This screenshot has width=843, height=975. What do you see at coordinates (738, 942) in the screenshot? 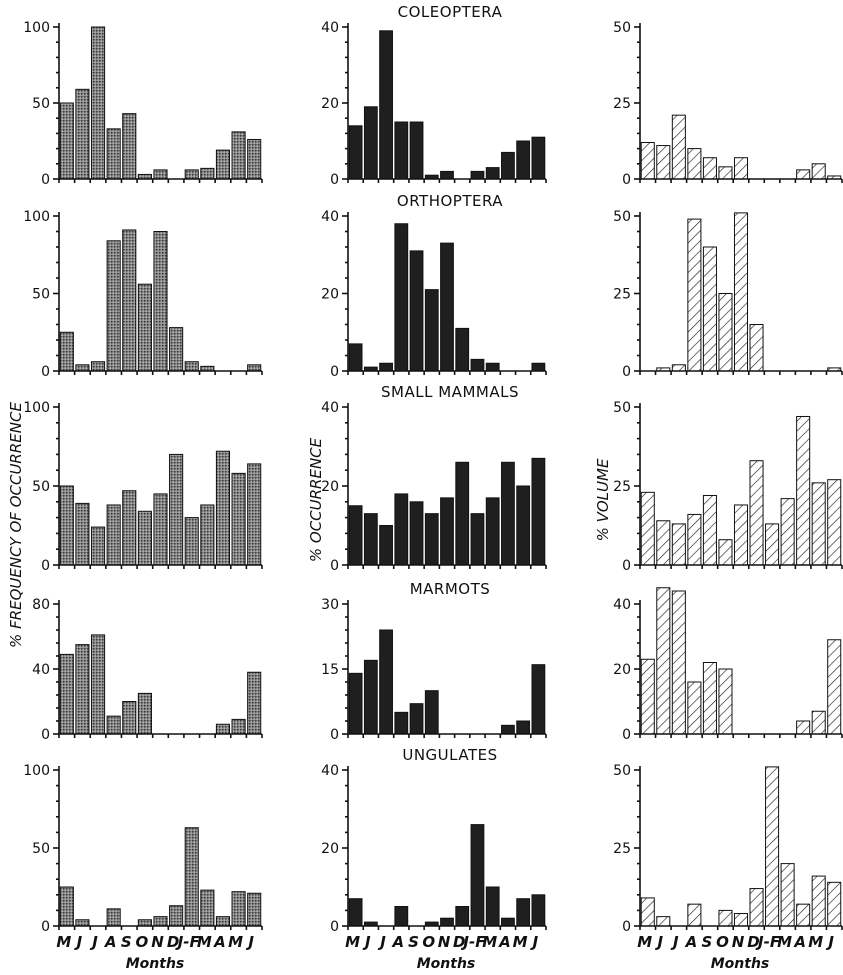
I see `month-label-ungulates-volume-6: N` at bounding box center [738, 942].